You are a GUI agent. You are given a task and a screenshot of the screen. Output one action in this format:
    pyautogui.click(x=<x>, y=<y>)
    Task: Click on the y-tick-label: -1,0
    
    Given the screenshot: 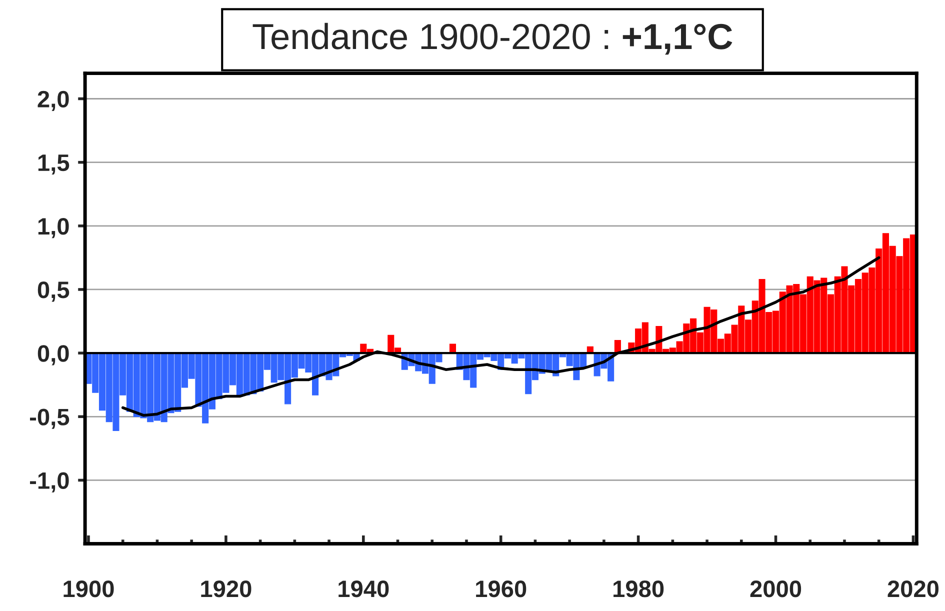 What is the action you would take?
    pyautogui.click(x=49, y=482)
    